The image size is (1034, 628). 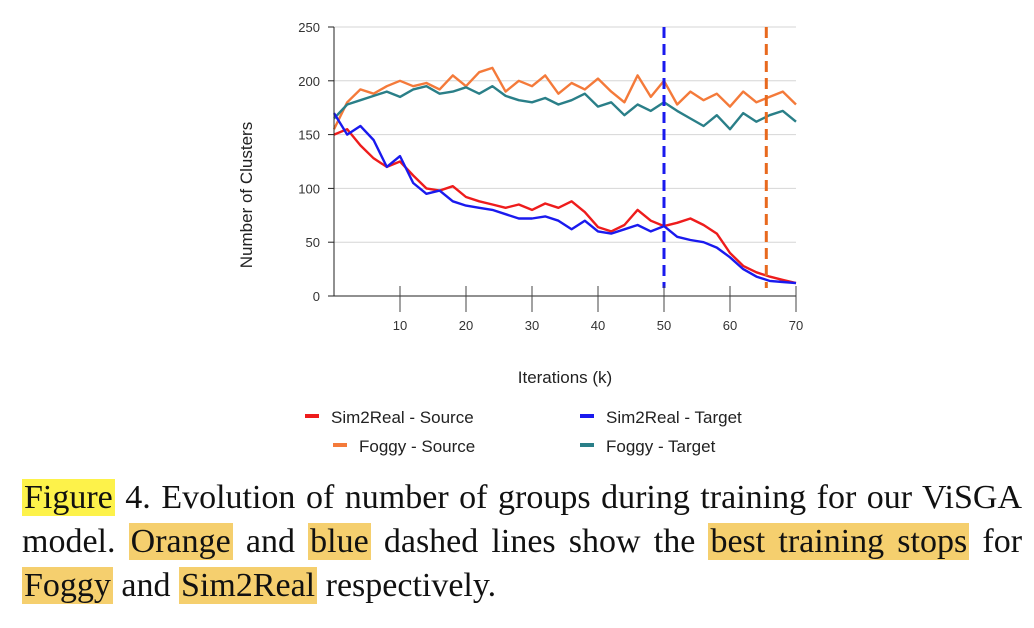 I want to click on series-line-foggy-target, so click(x=565, y=108).